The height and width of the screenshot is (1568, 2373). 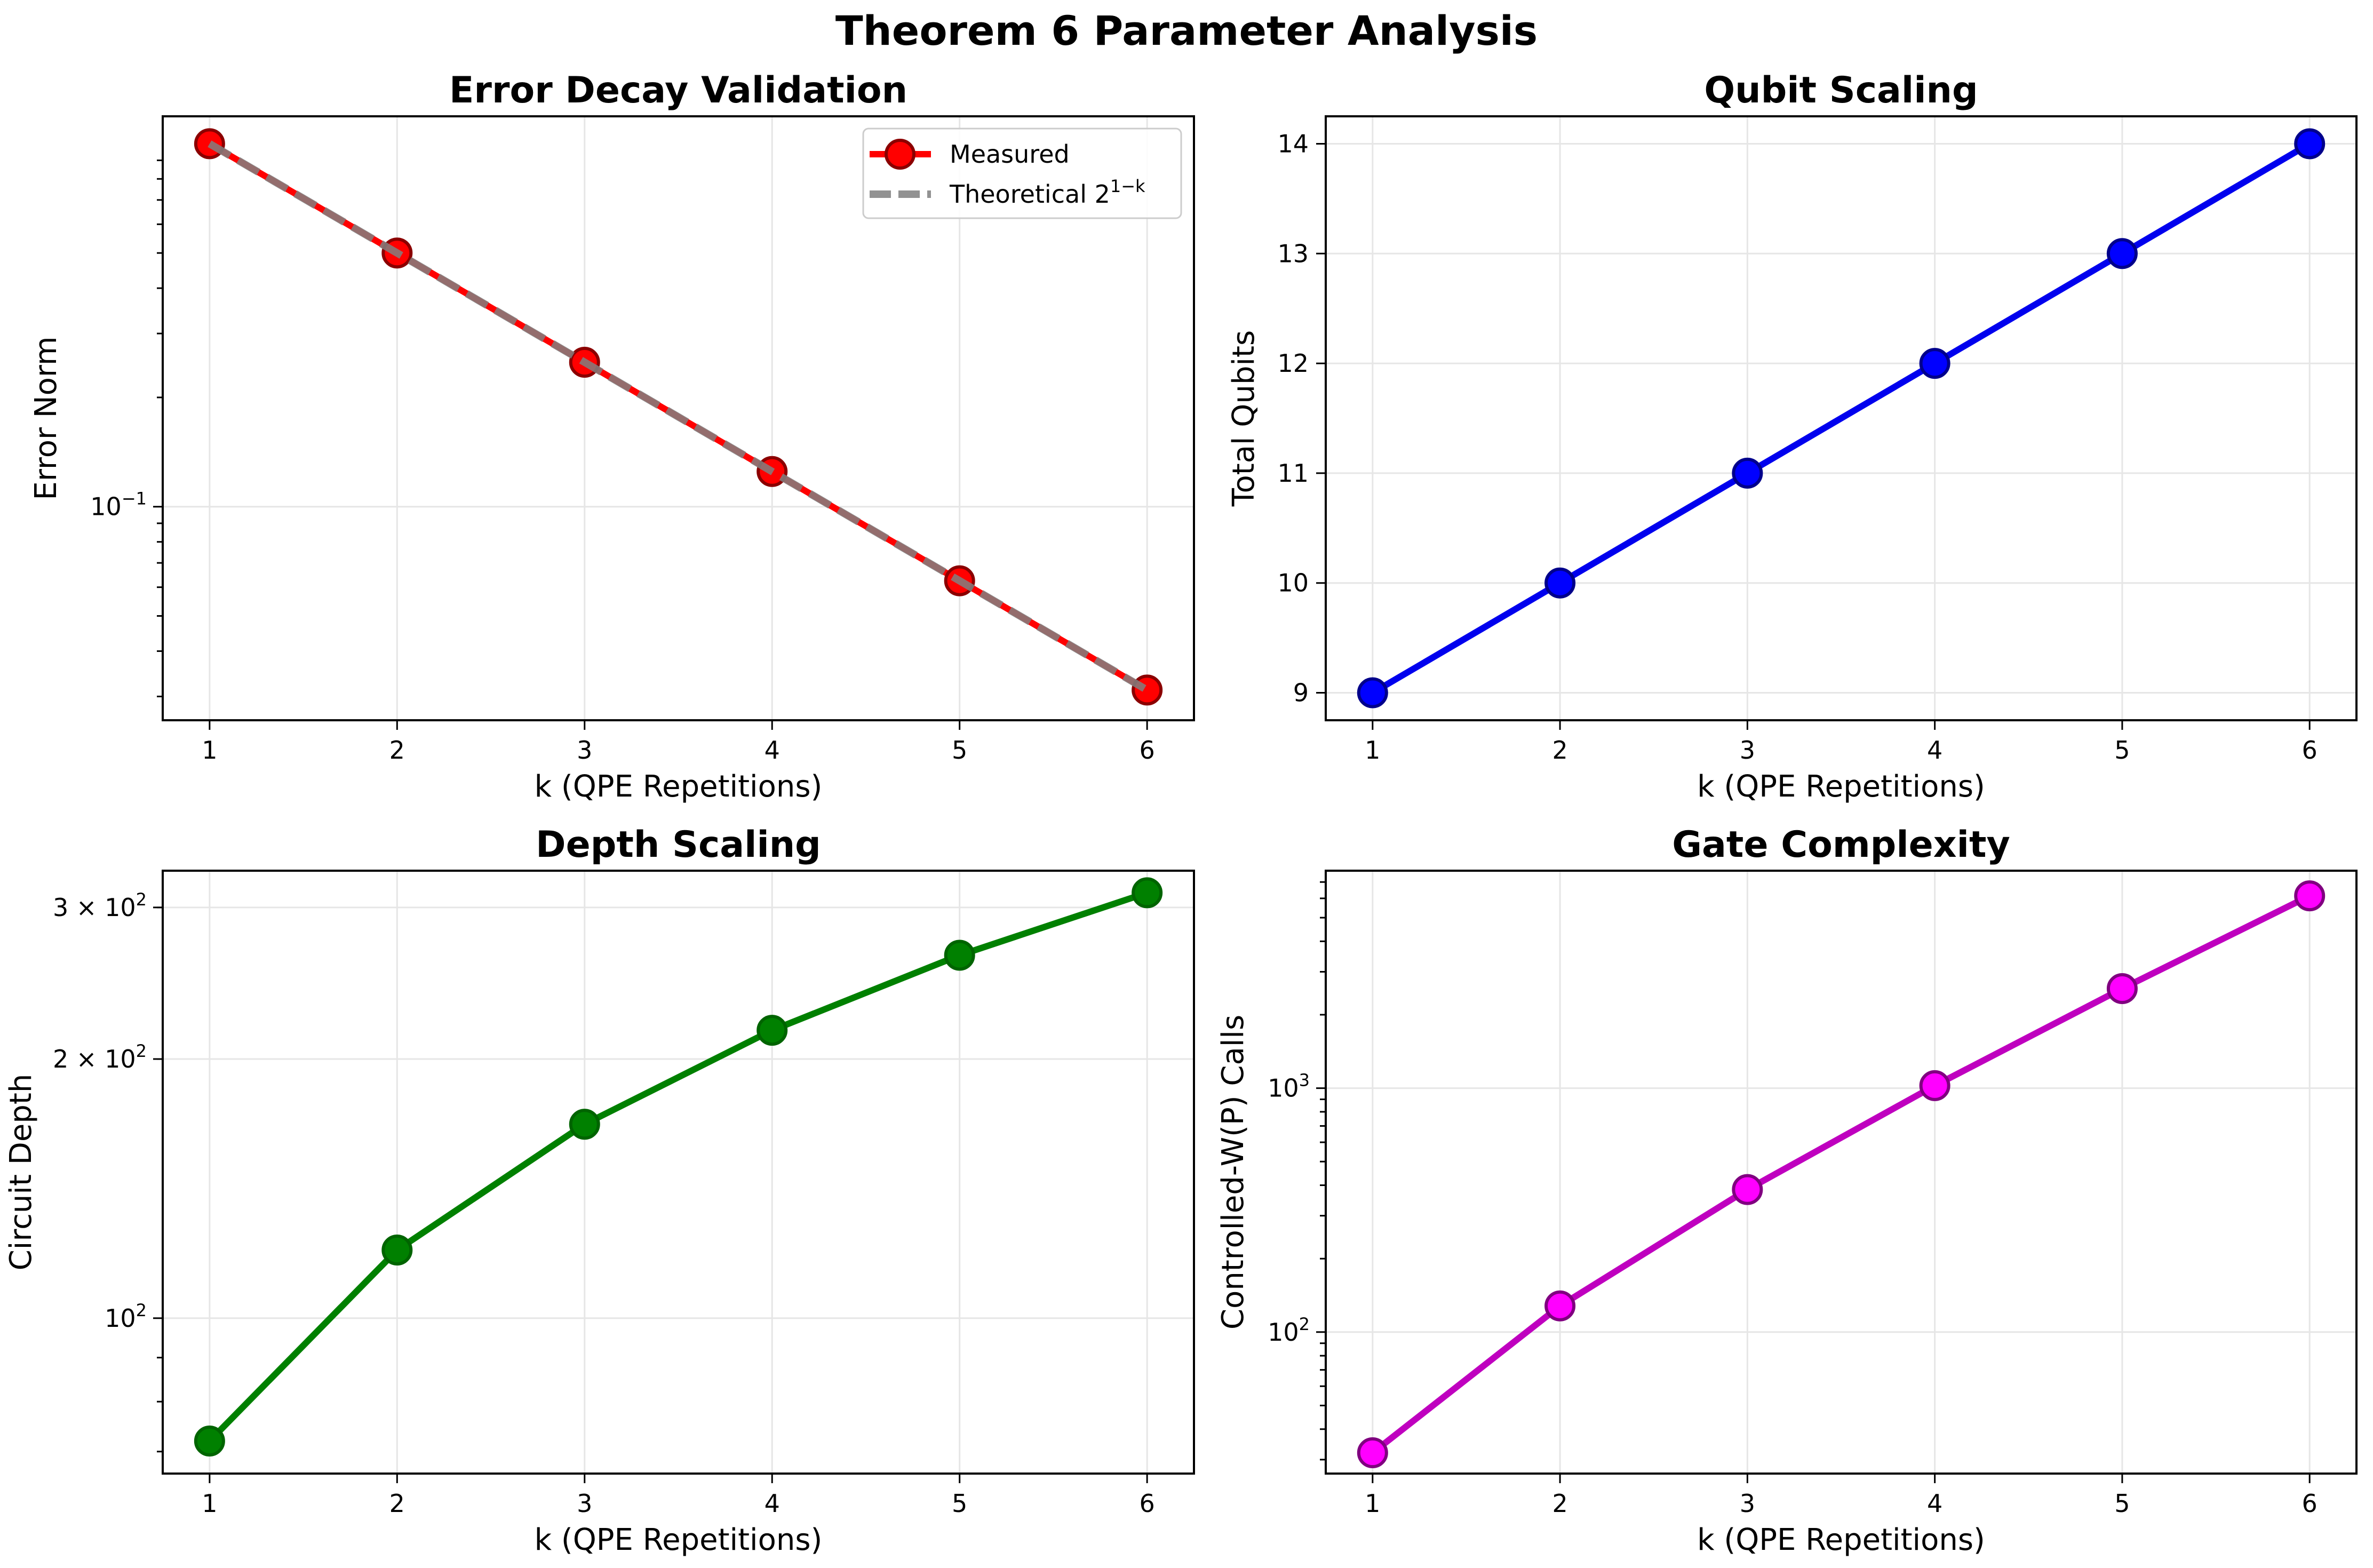 What do you see at coordinates (1293, 363) in the screenshot?
I see `y-tick-label: 12` at bounding box center [1293, 363].